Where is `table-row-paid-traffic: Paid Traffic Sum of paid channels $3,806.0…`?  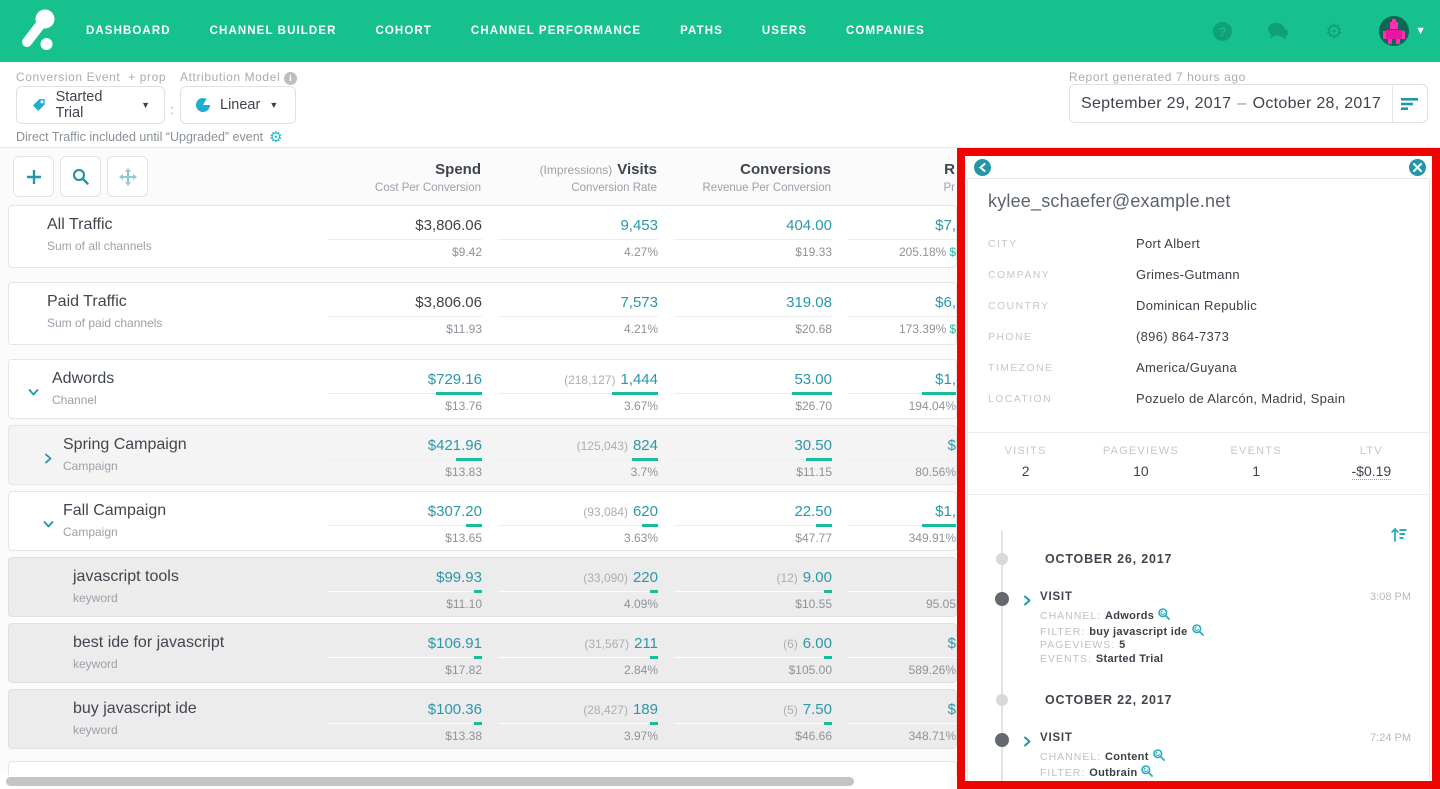 table-row-paid-traffic: Paid Traffic Sum of paid channels $3,806.0… is located at coordinates (482, 313).